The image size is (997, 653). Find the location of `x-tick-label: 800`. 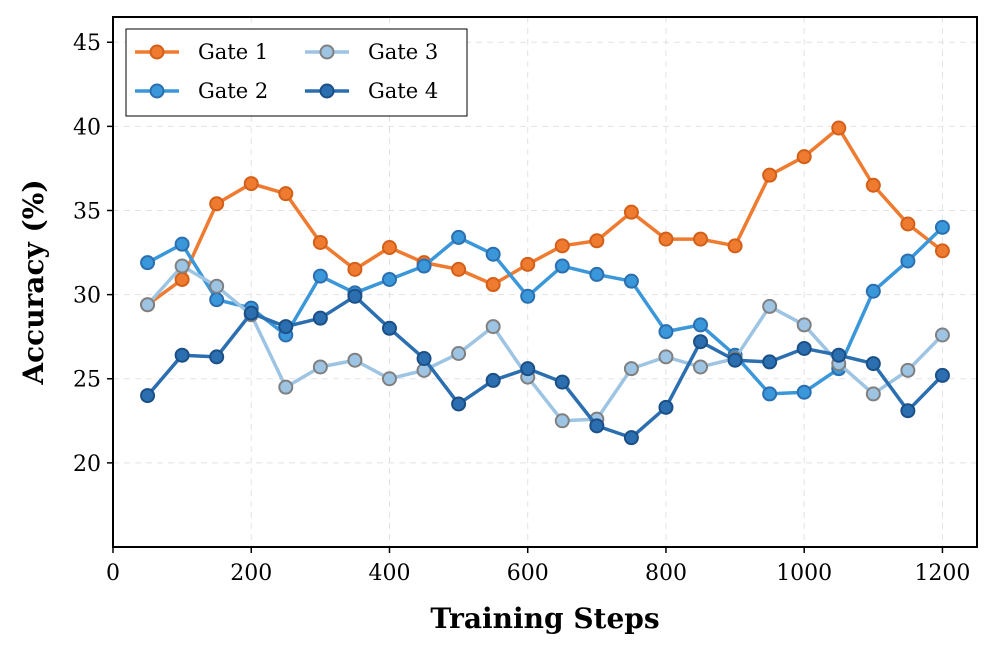

x-tick-label: 800 is located at coordinates (666, 573).